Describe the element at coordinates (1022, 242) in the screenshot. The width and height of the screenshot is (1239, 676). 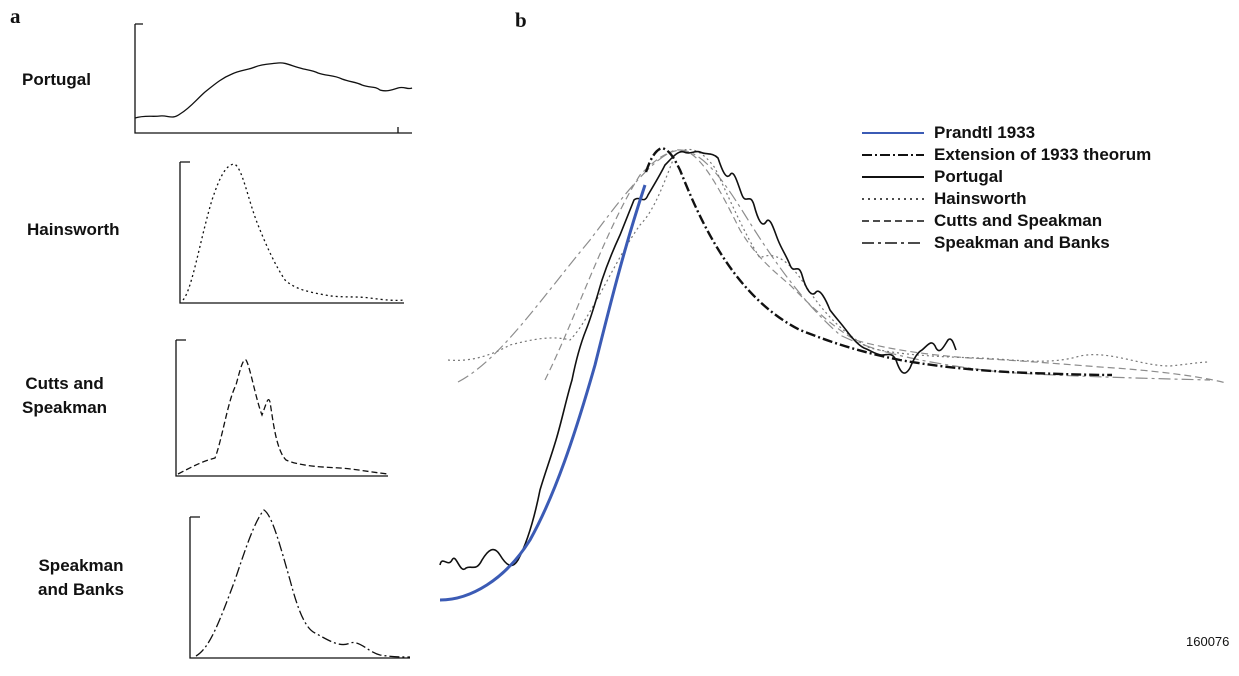
I see `legend-label-speakman: Speakman and Banks` at that location.